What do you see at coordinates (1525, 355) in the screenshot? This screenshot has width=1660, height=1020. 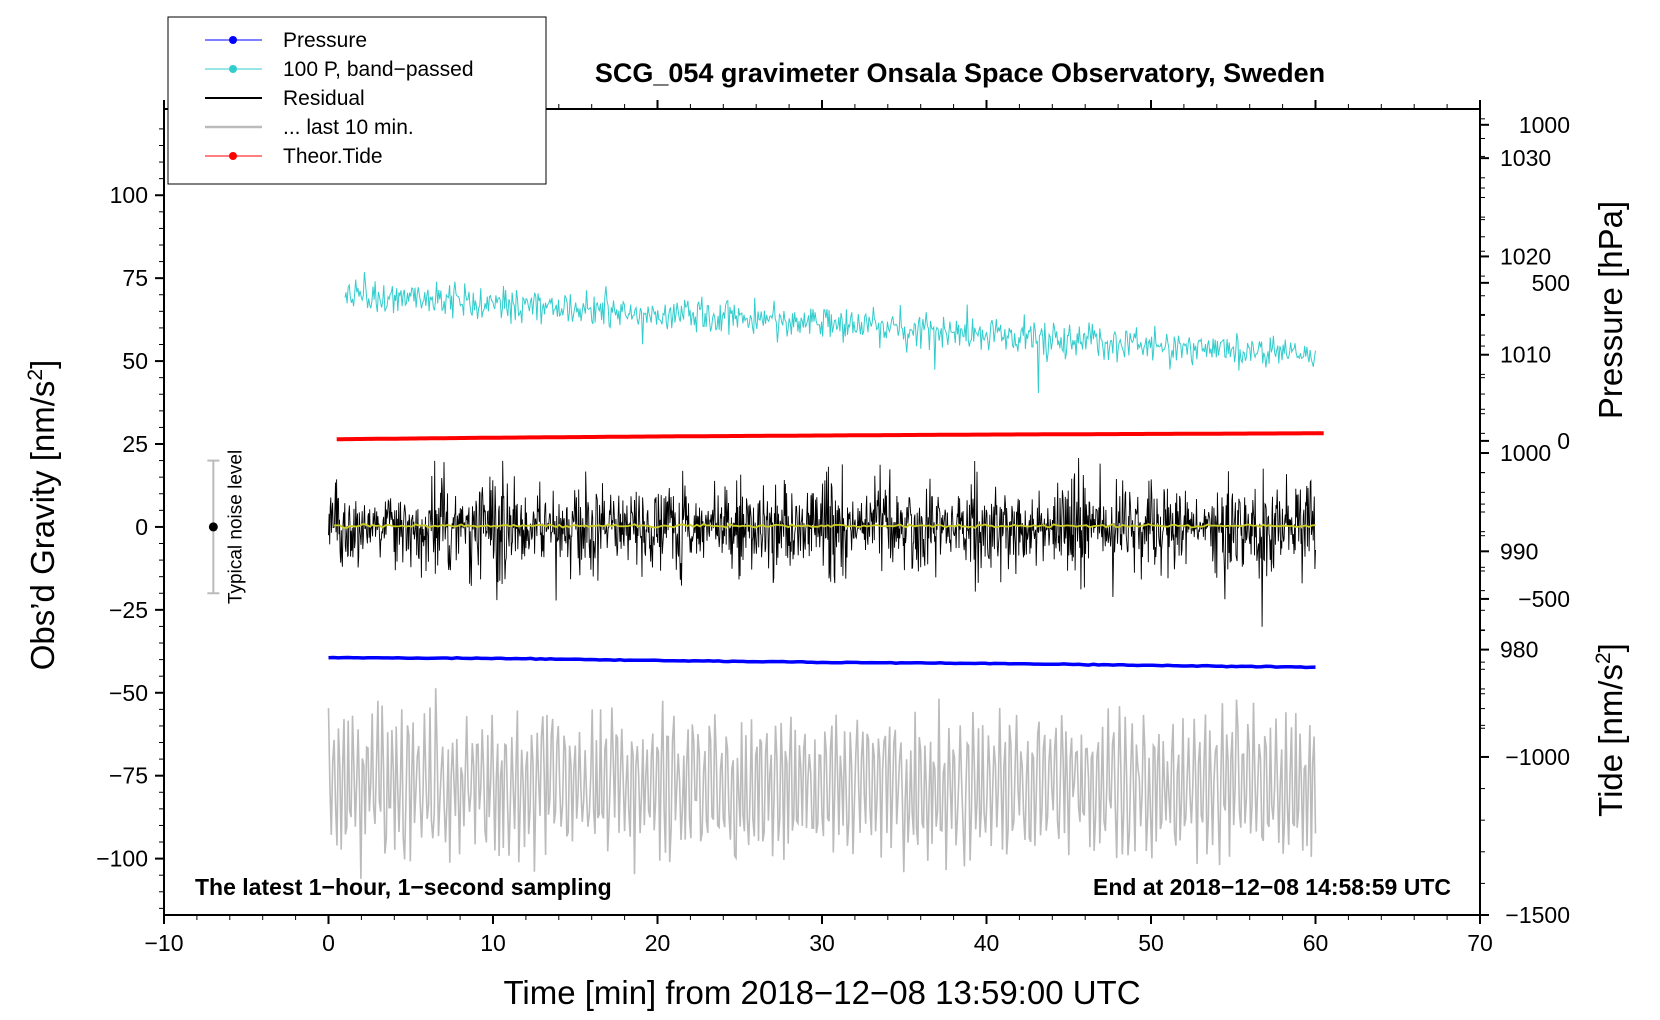 I see `y-pressure-tick-label: 1010` at bounding box center [1525, 355].